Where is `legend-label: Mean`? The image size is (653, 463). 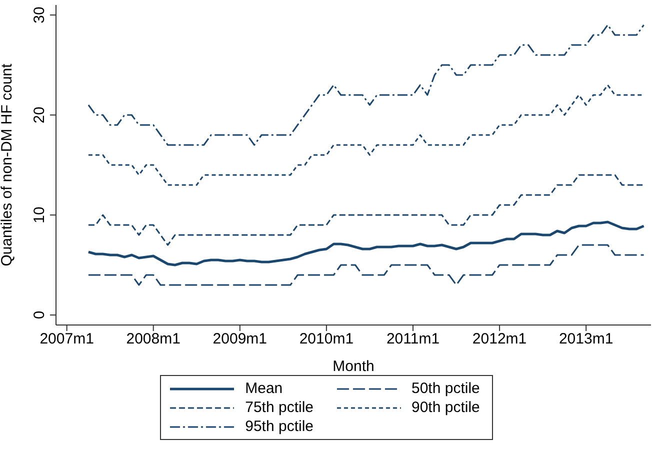
legend-label: Mean is located at coordinates (264, 388).